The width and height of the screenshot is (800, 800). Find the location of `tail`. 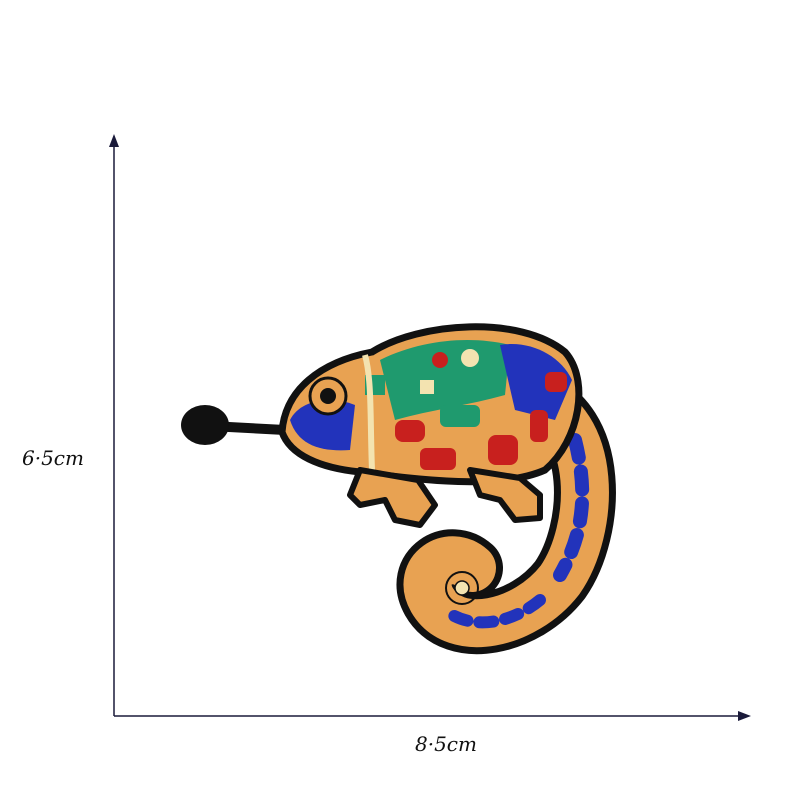

tail is located at coordinates (506, 512).